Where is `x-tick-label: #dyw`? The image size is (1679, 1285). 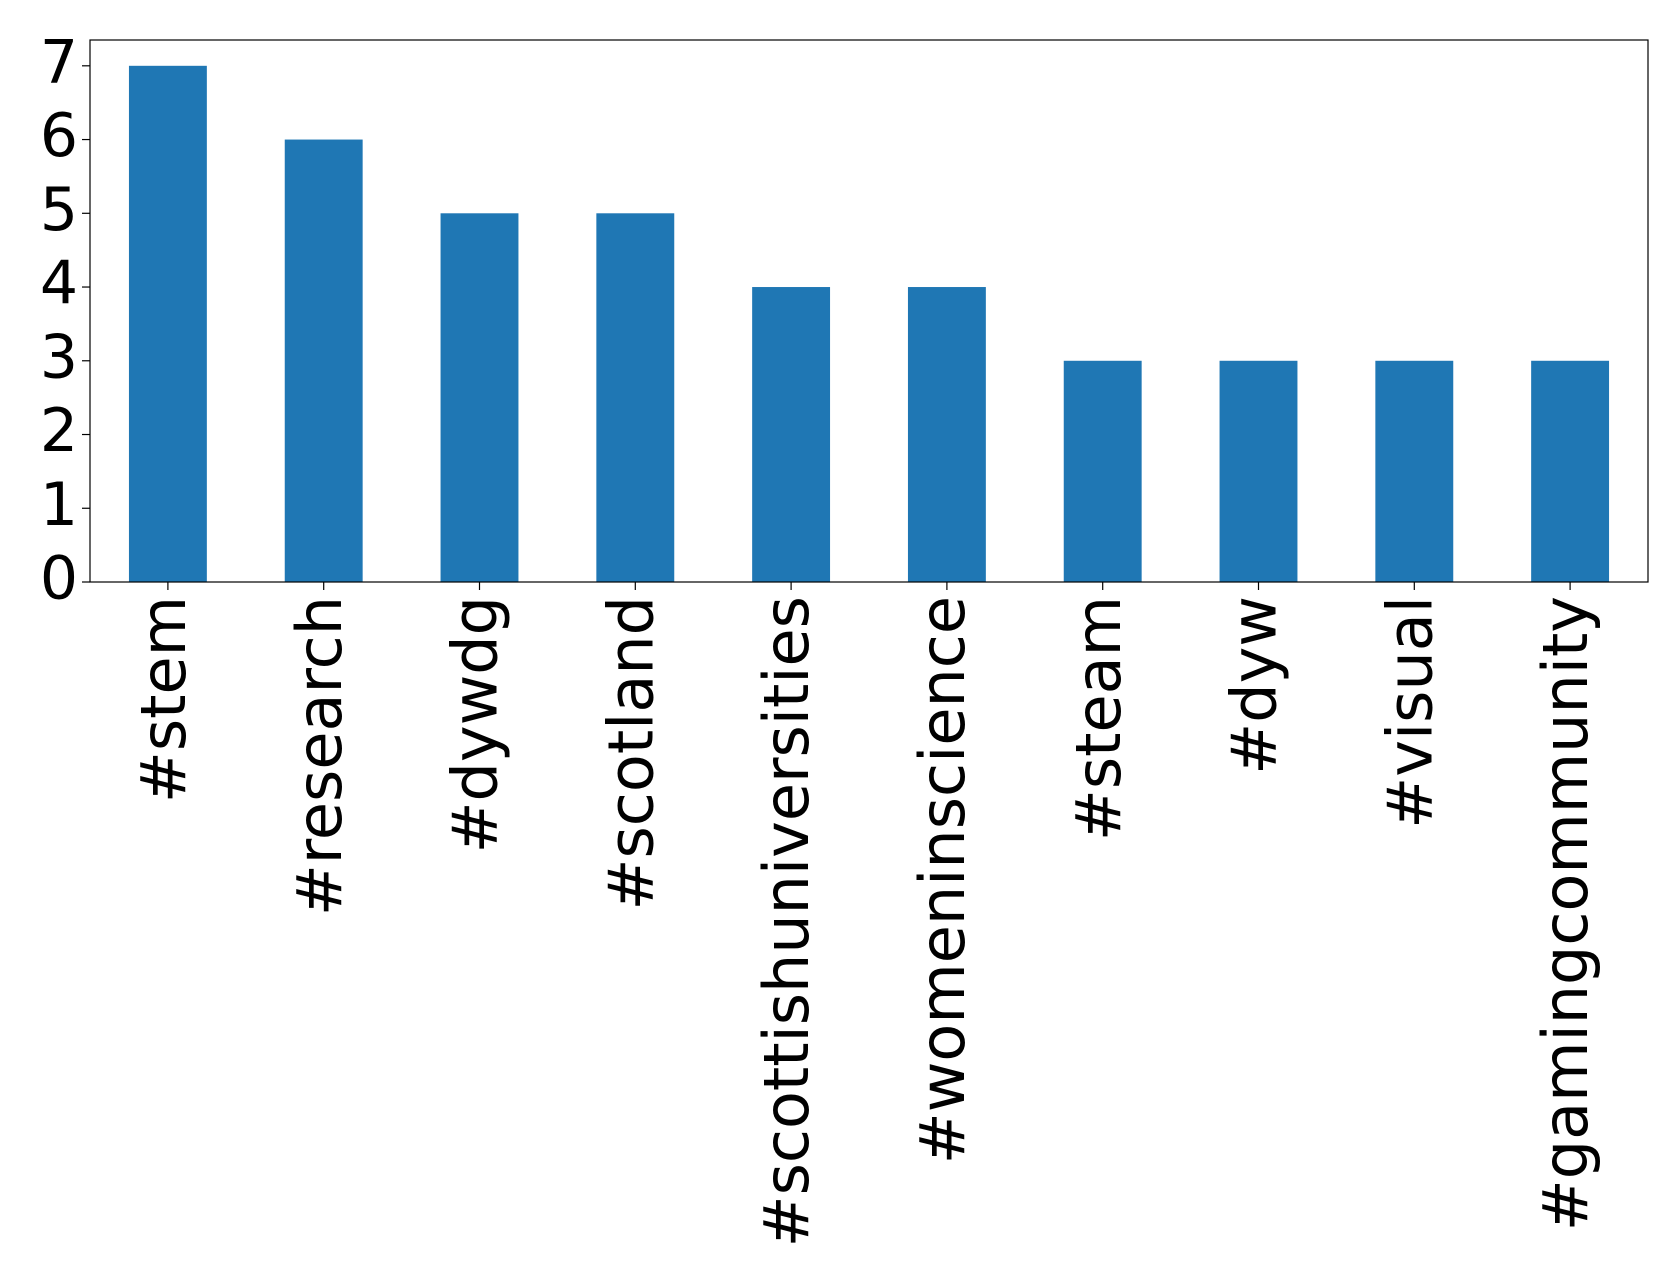
x-tick-label: #dyw is located at coordinates (1254, 685).